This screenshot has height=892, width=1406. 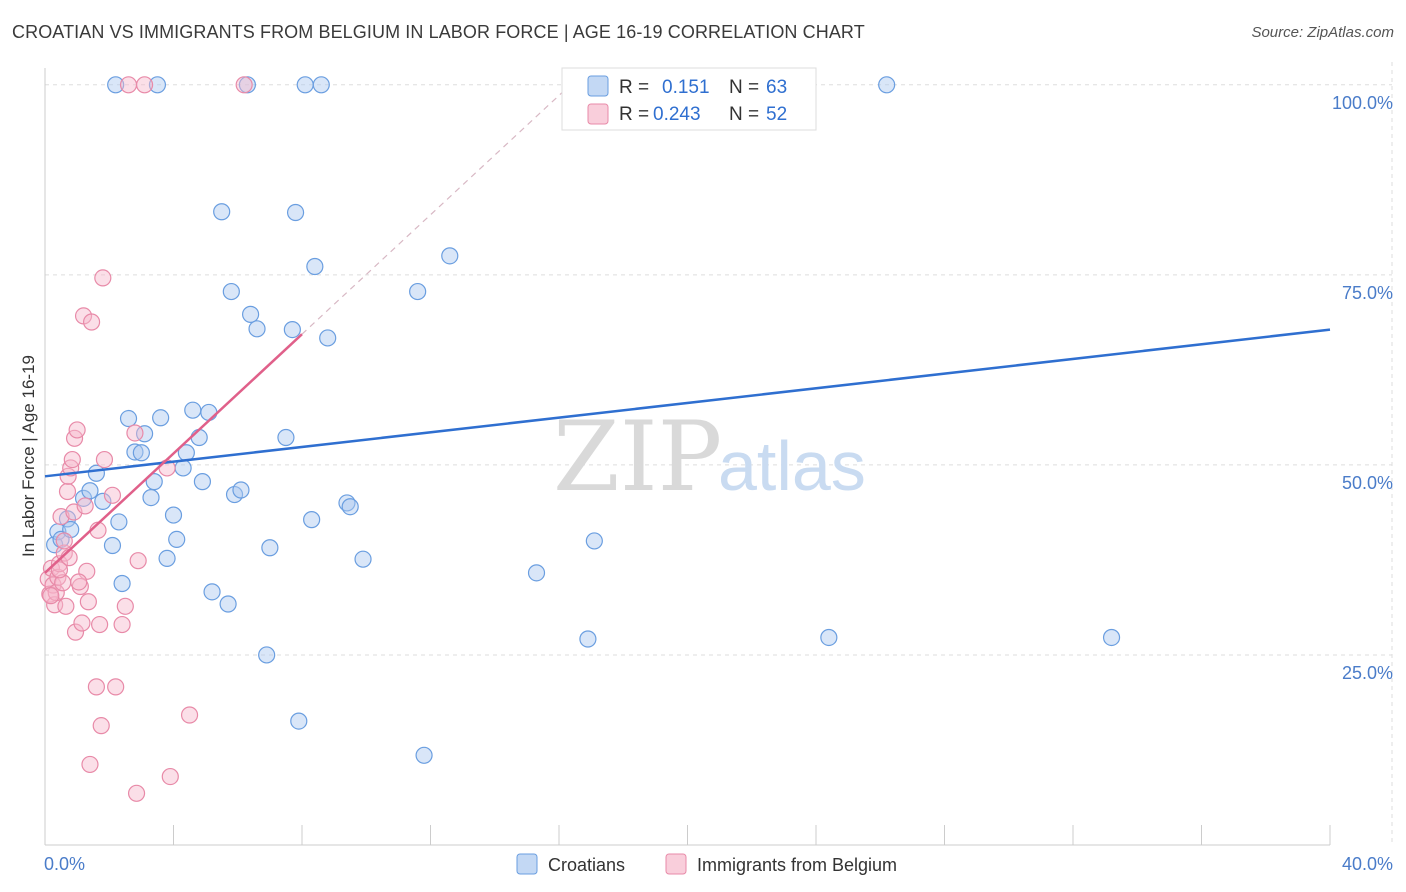 I want to click on x-tick-labels: 0.0% 40.0%, so click(x=718, y=864).